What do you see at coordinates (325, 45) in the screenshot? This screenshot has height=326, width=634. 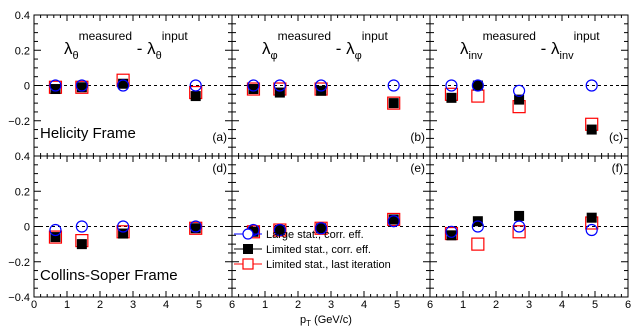 I see `column-title: λφmeasured - λφinput` at bounding box center [325, 45].